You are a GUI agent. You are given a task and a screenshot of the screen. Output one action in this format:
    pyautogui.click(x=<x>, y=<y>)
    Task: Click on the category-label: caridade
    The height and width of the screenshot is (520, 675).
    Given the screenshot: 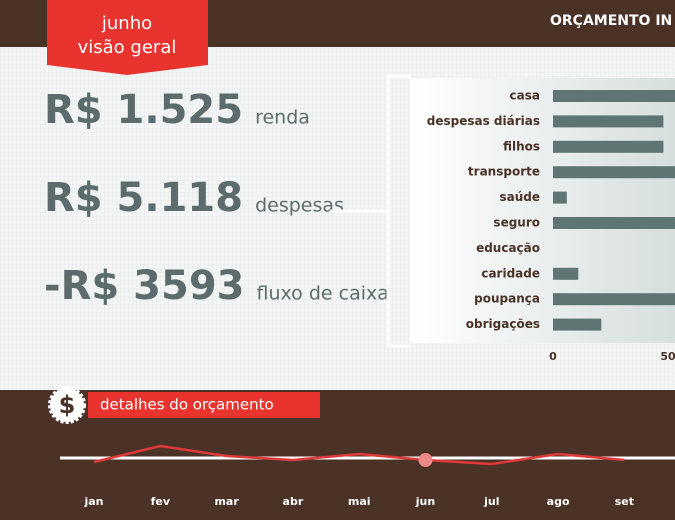 What is the action you would take?
    pyautogui.click(x=510, y=273)
    